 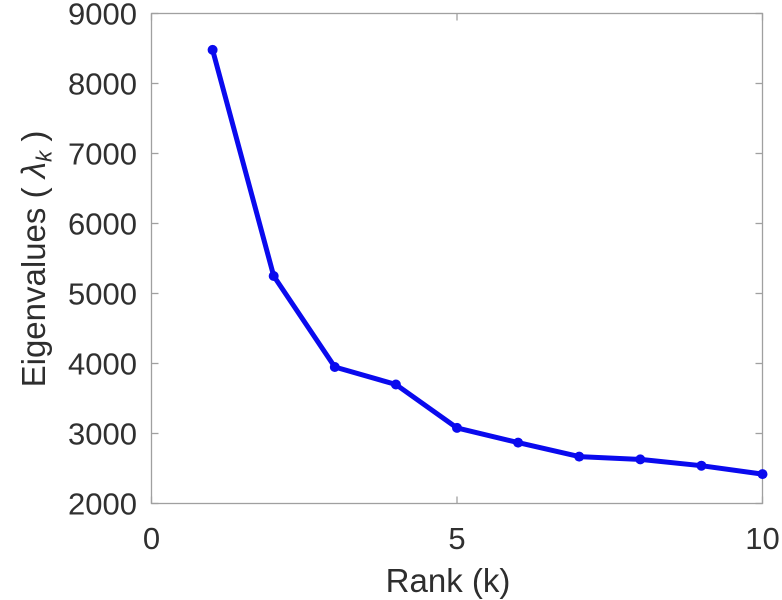 What do you see at coordinates (151, 538) in the screenshot?
I see `x-tick-label: 0` at bounding box center [151, 538].